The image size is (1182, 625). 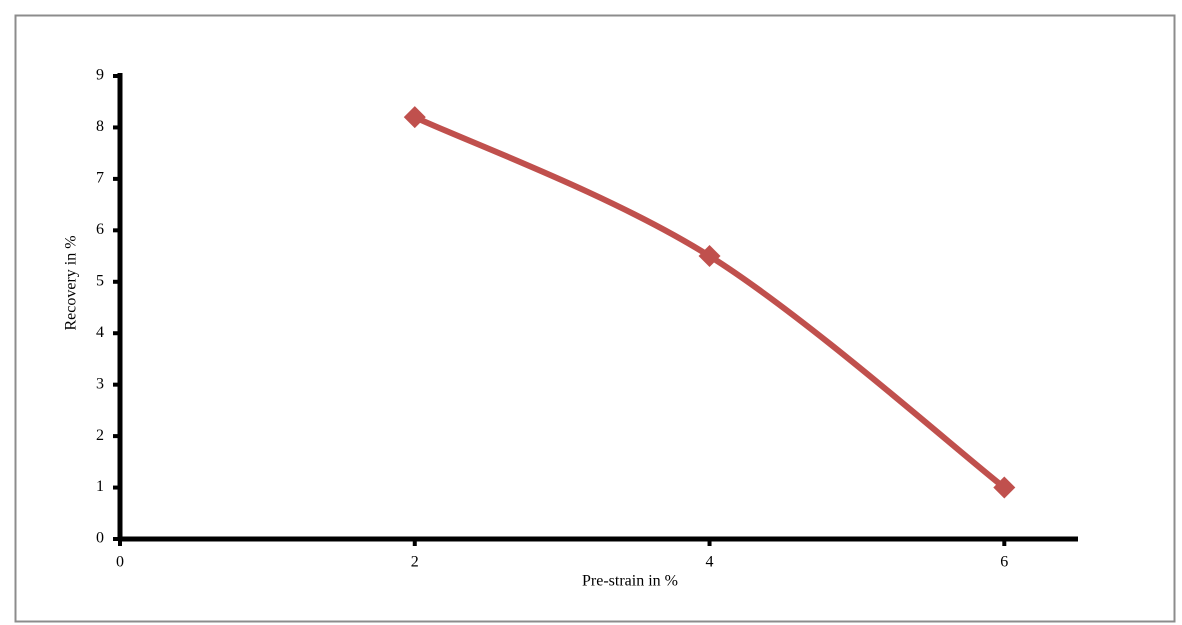 What do you see at coordinates (100, 178) in the screenshot?
I see `y-tick-label: 7` at bounding box center [100, 178].